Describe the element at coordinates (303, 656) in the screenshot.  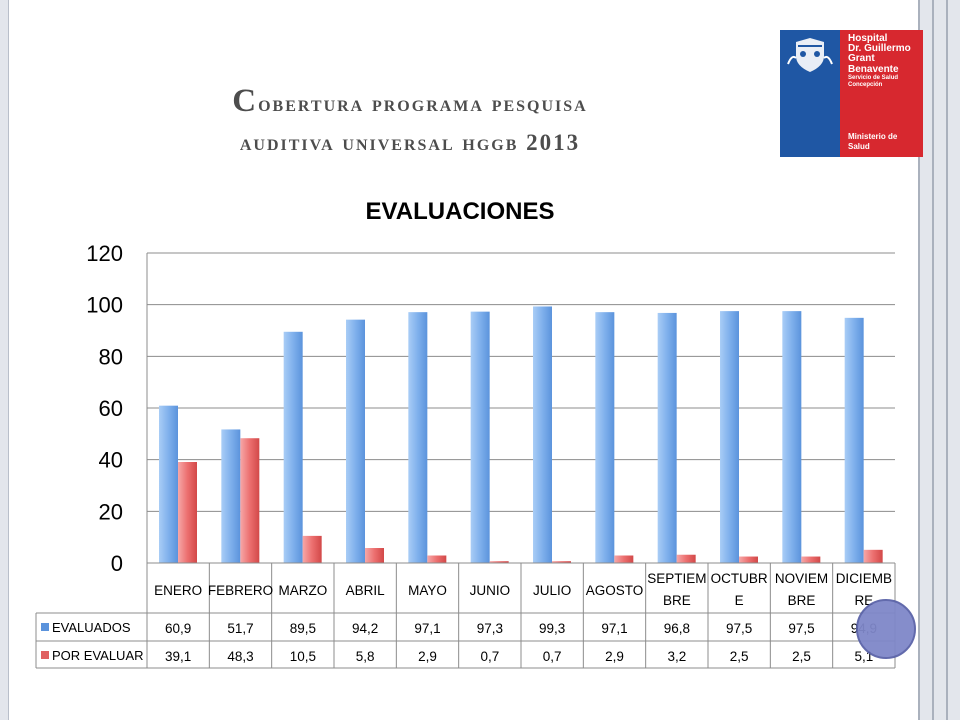
I see `data-label: 10,5` at that location.